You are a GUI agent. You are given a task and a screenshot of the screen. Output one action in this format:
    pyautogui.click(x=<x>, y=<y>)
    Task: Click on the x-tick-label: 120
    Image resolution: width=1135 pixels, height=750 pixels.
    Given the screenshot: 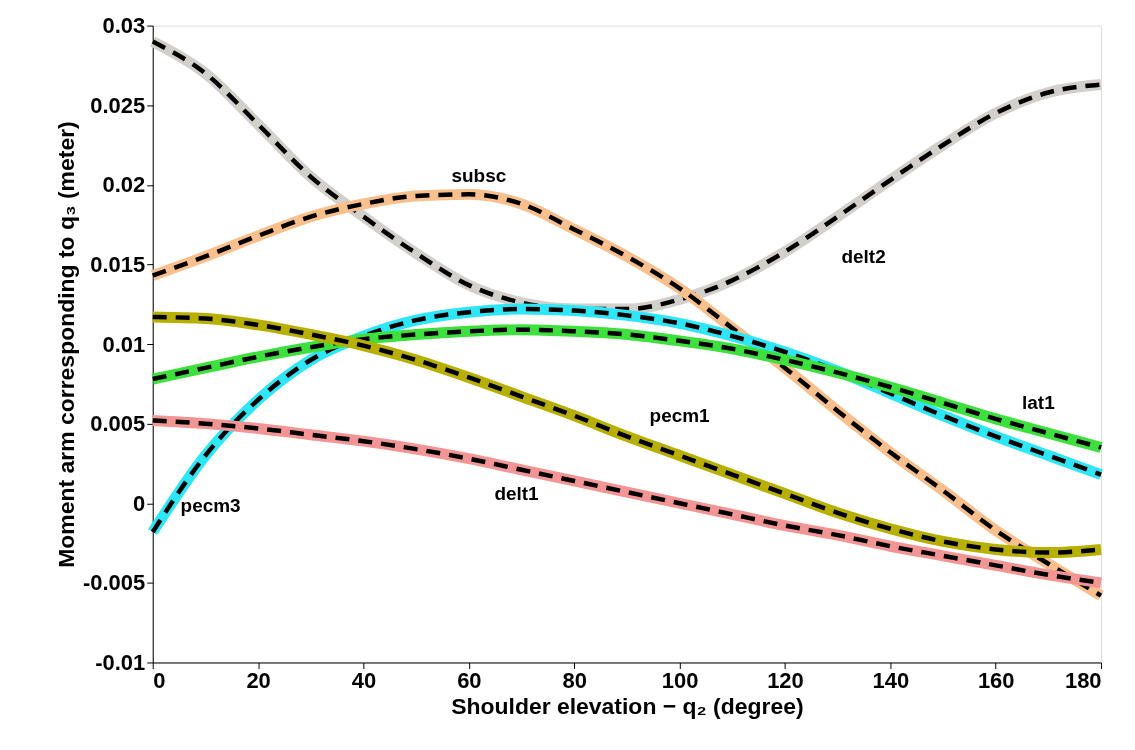 What is the action you would take?
    pyautogui.click(x=785, y=680)
    